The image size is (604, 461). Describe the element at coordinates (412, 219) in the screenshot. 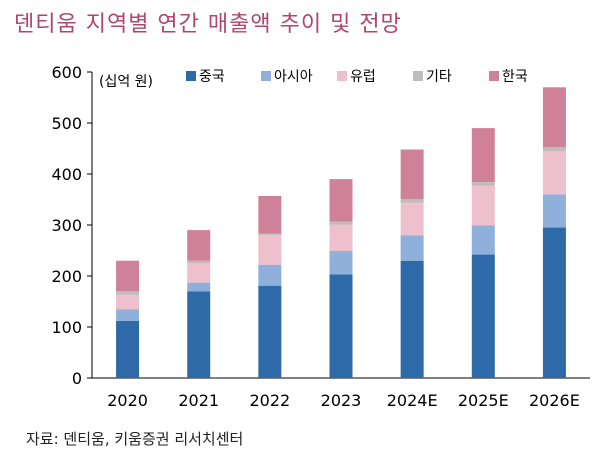

I see `bar-segment-2024E-유럽` at that location.